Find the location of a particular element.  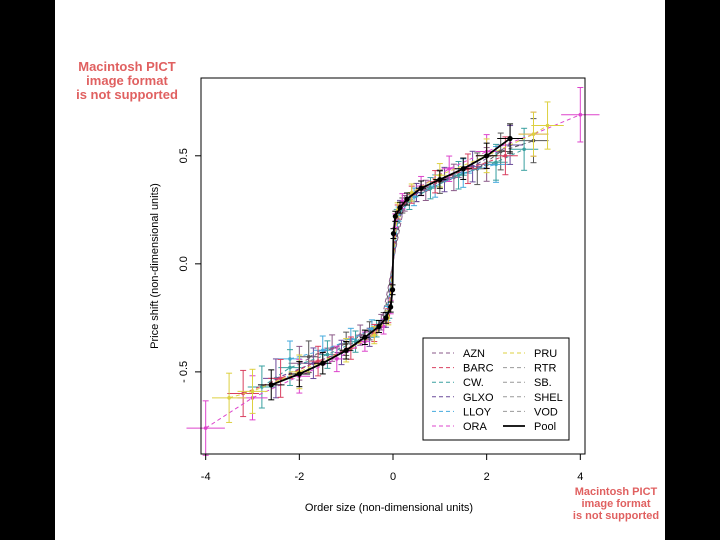

legend-box is located at coordinates (496, 389).